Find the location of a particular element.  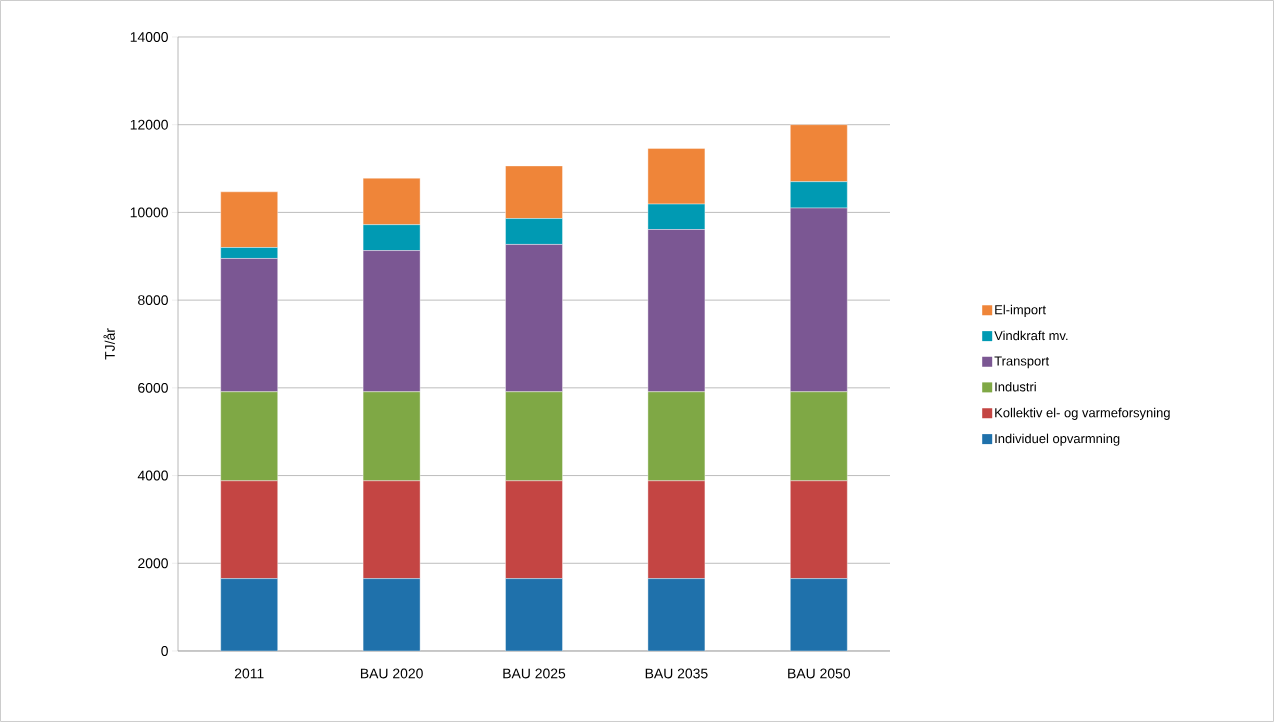

x-tick-label: BAU 2025 is located at coordinates (534, 673).